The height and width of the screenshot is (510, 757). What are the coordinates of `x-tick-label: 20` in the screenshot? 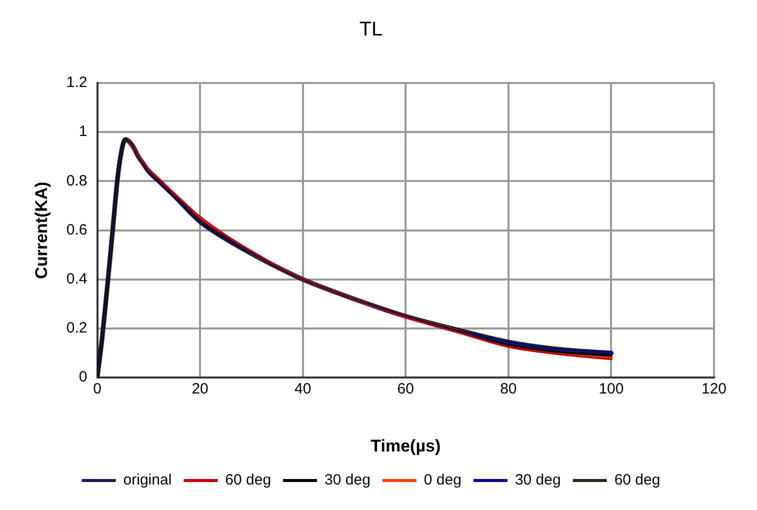 It's located at (200, 389).